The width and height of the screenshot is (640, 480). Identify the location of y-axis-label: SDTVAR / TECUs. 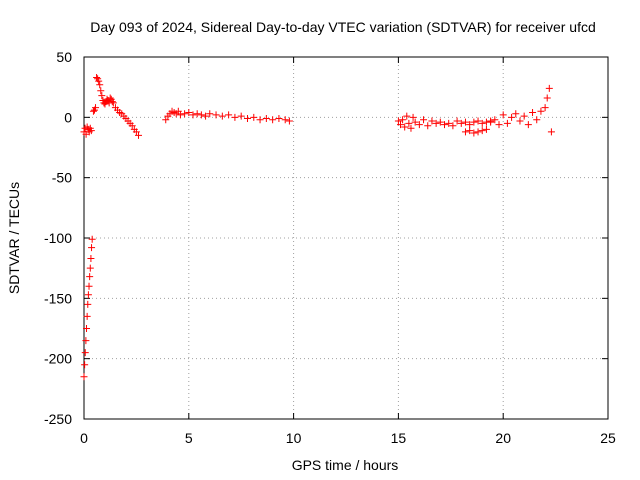
(14, 238).